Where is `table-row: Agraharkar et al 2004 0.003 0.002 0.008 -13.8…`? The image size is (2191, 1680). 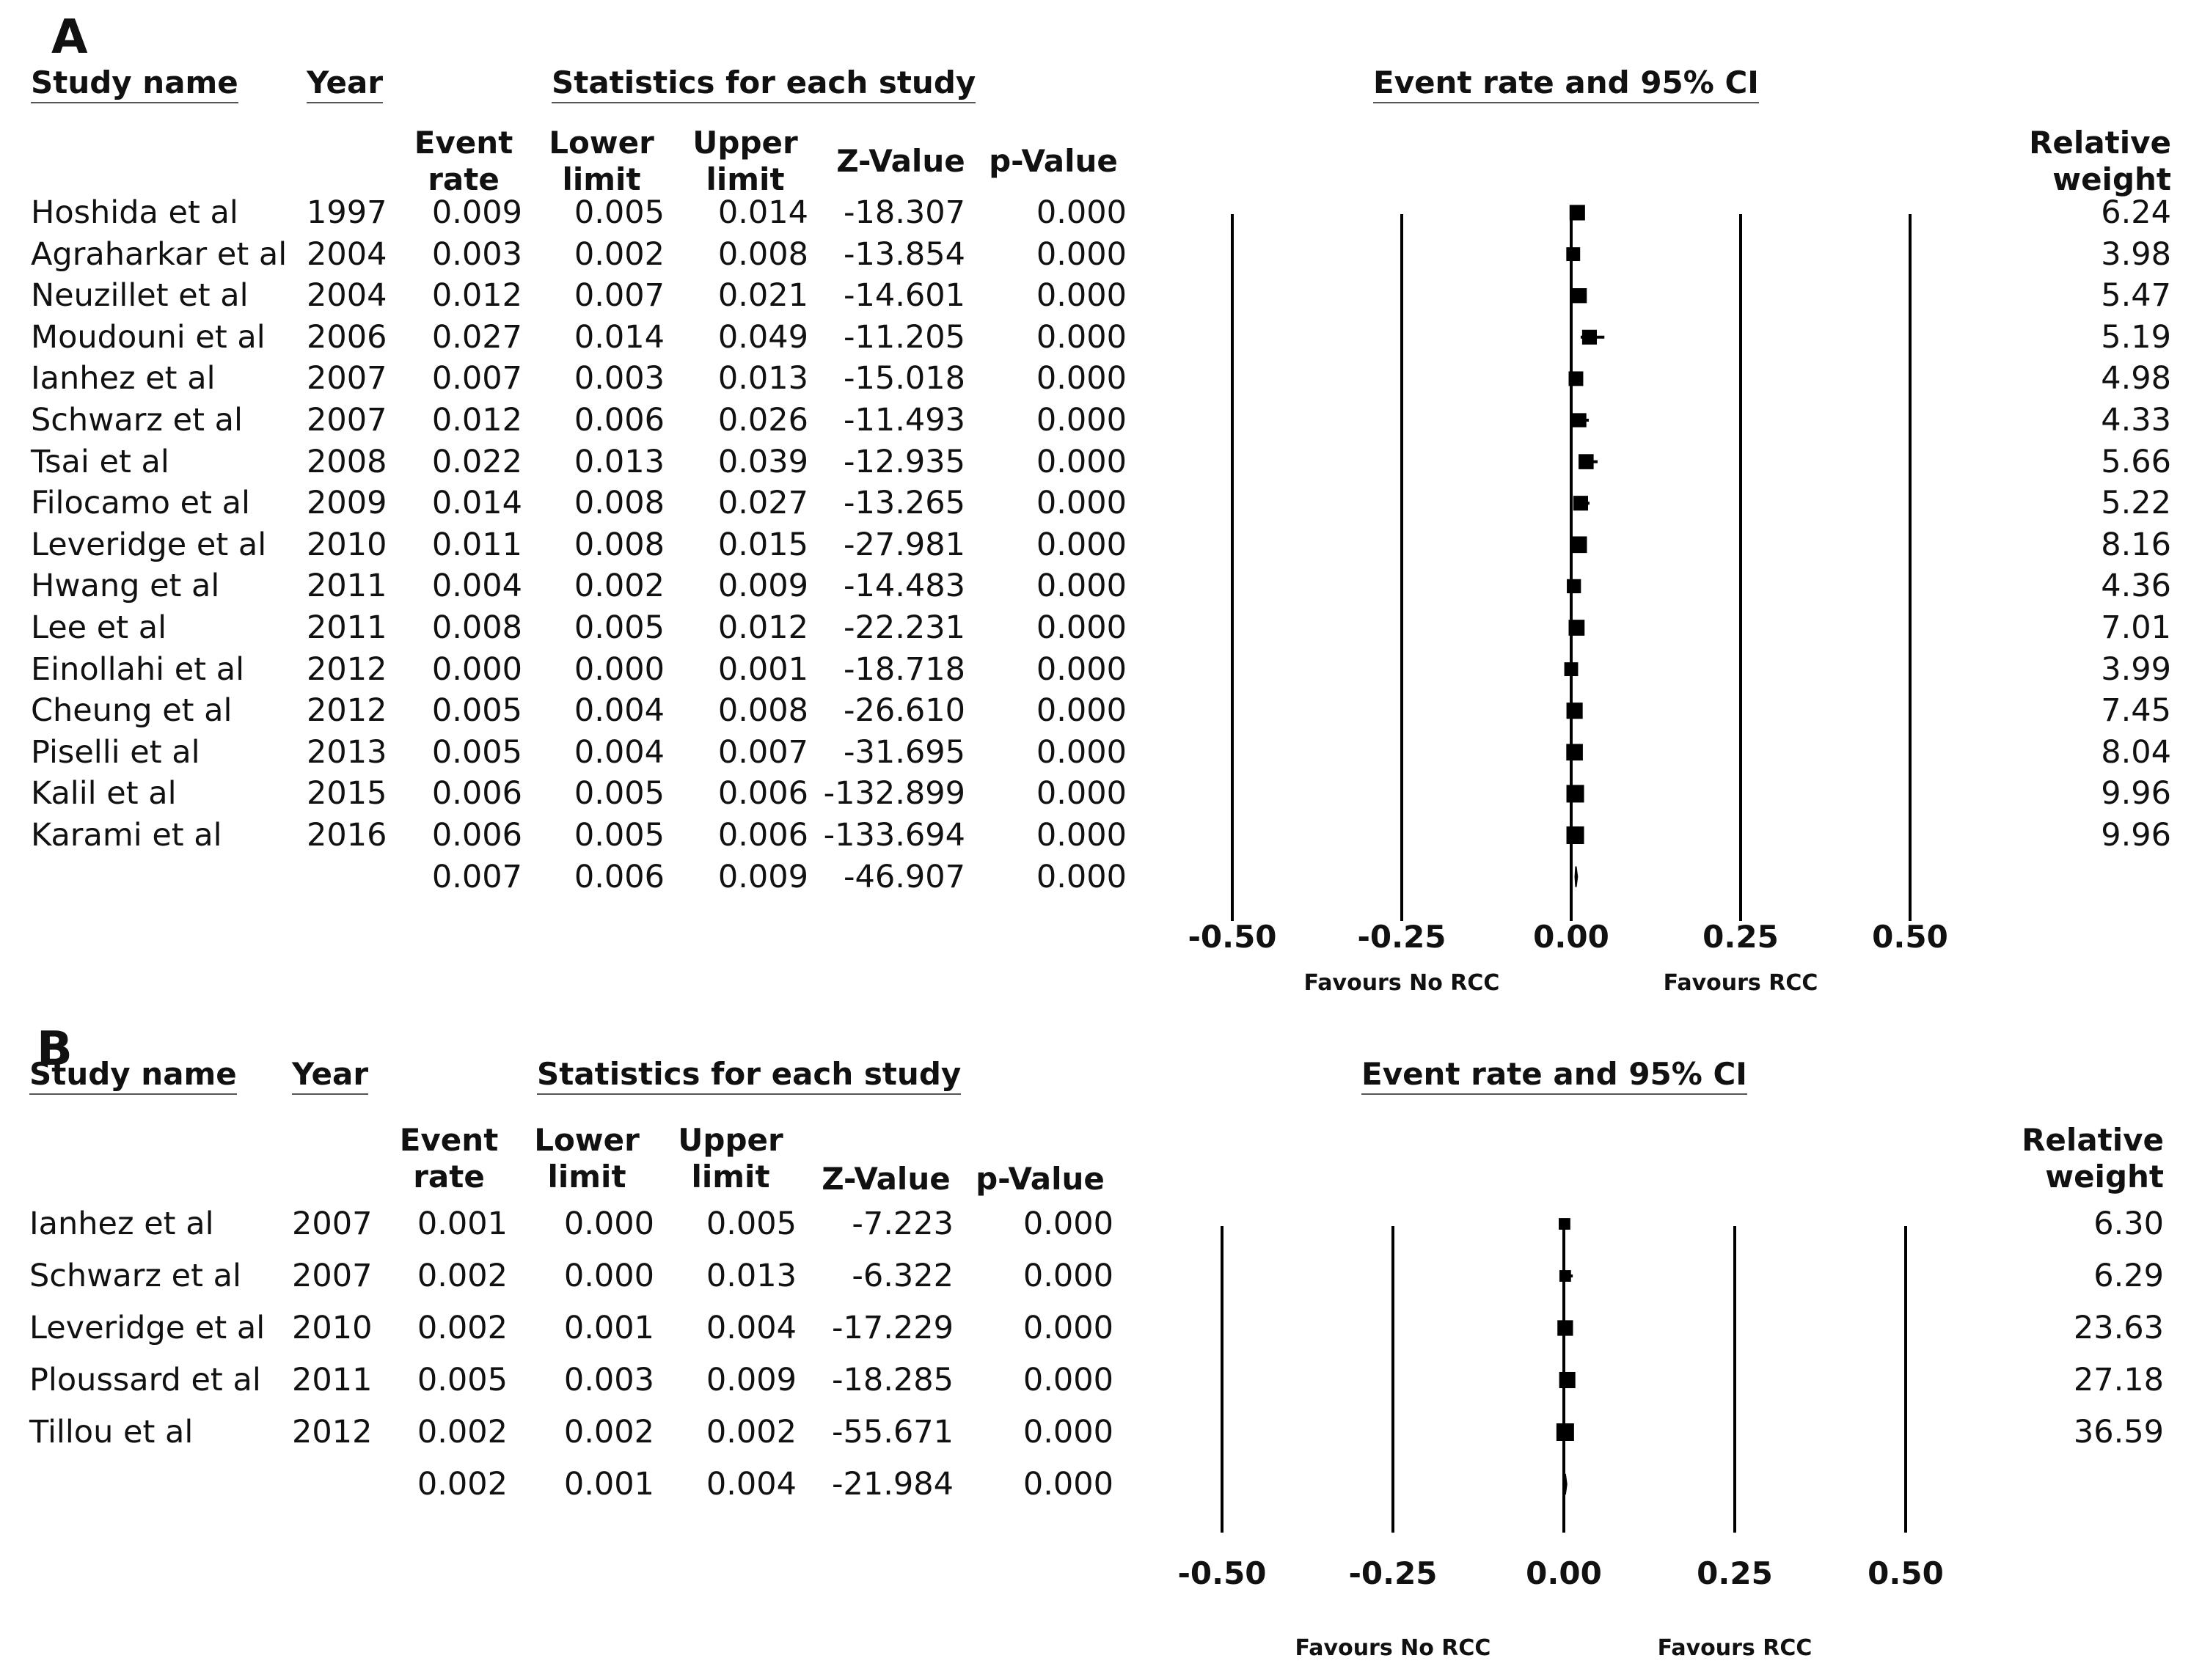
table-row: Agraharkar et al 2004 0.003 0.002 0.008 -13.8… is located at coordinates (1095, 254).